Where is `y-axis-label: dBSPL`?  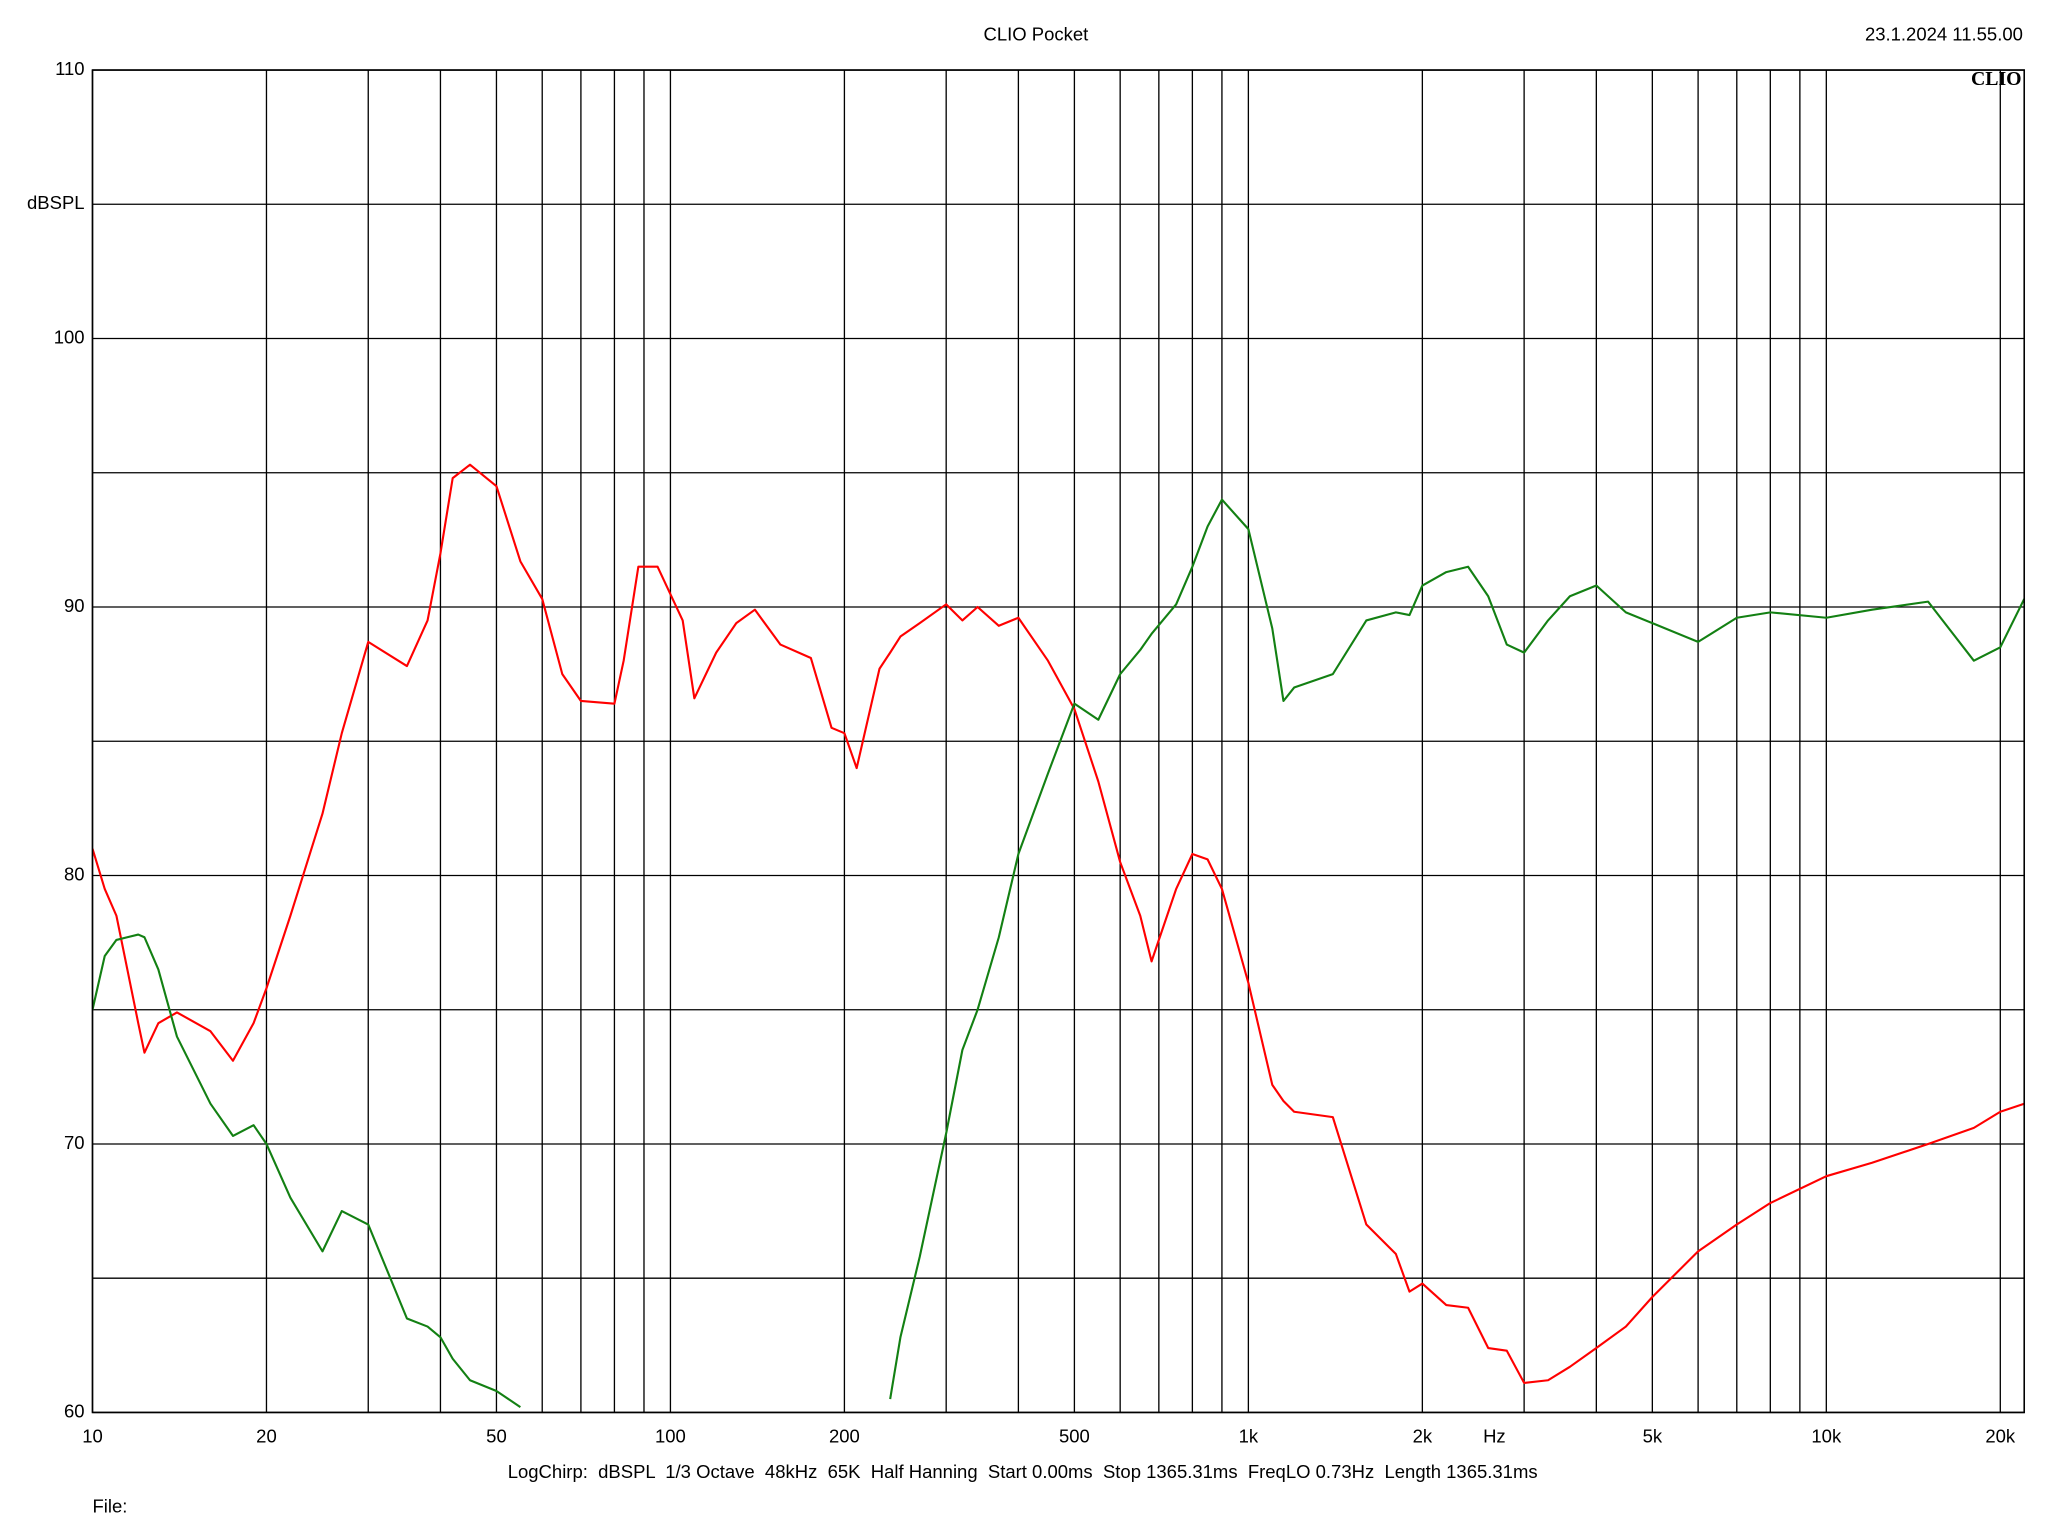 y-axis-label: dBSPL is located at coordinates (56, 202).